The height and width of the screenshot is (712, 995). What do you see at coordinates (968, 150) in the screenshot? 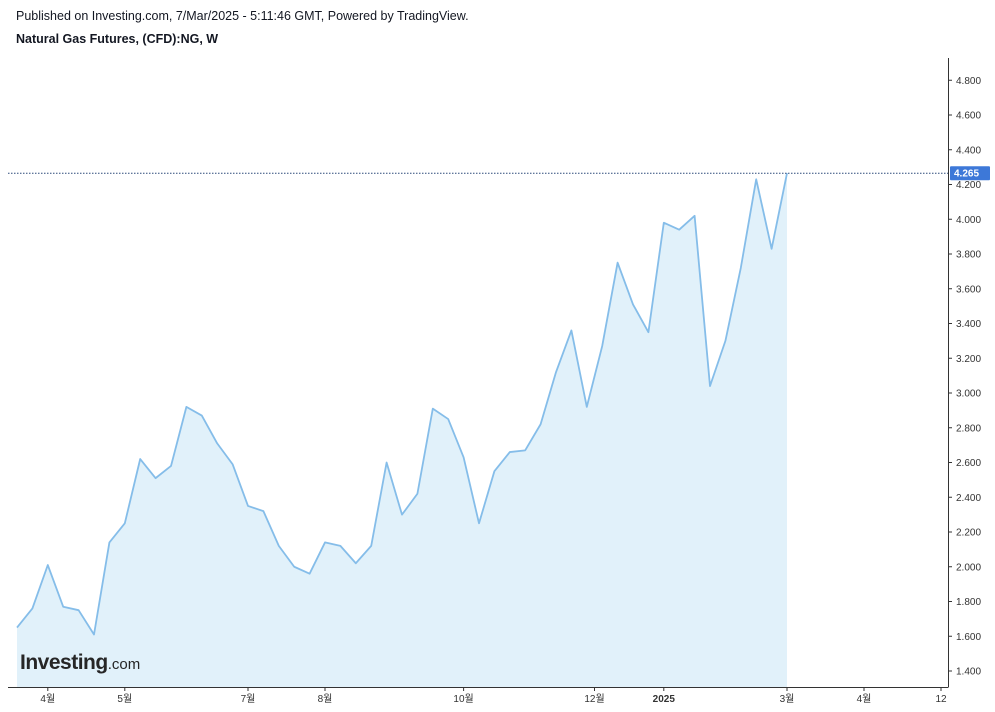
I see `y-tick-label: 4.400` at bounding box center [968, 150].